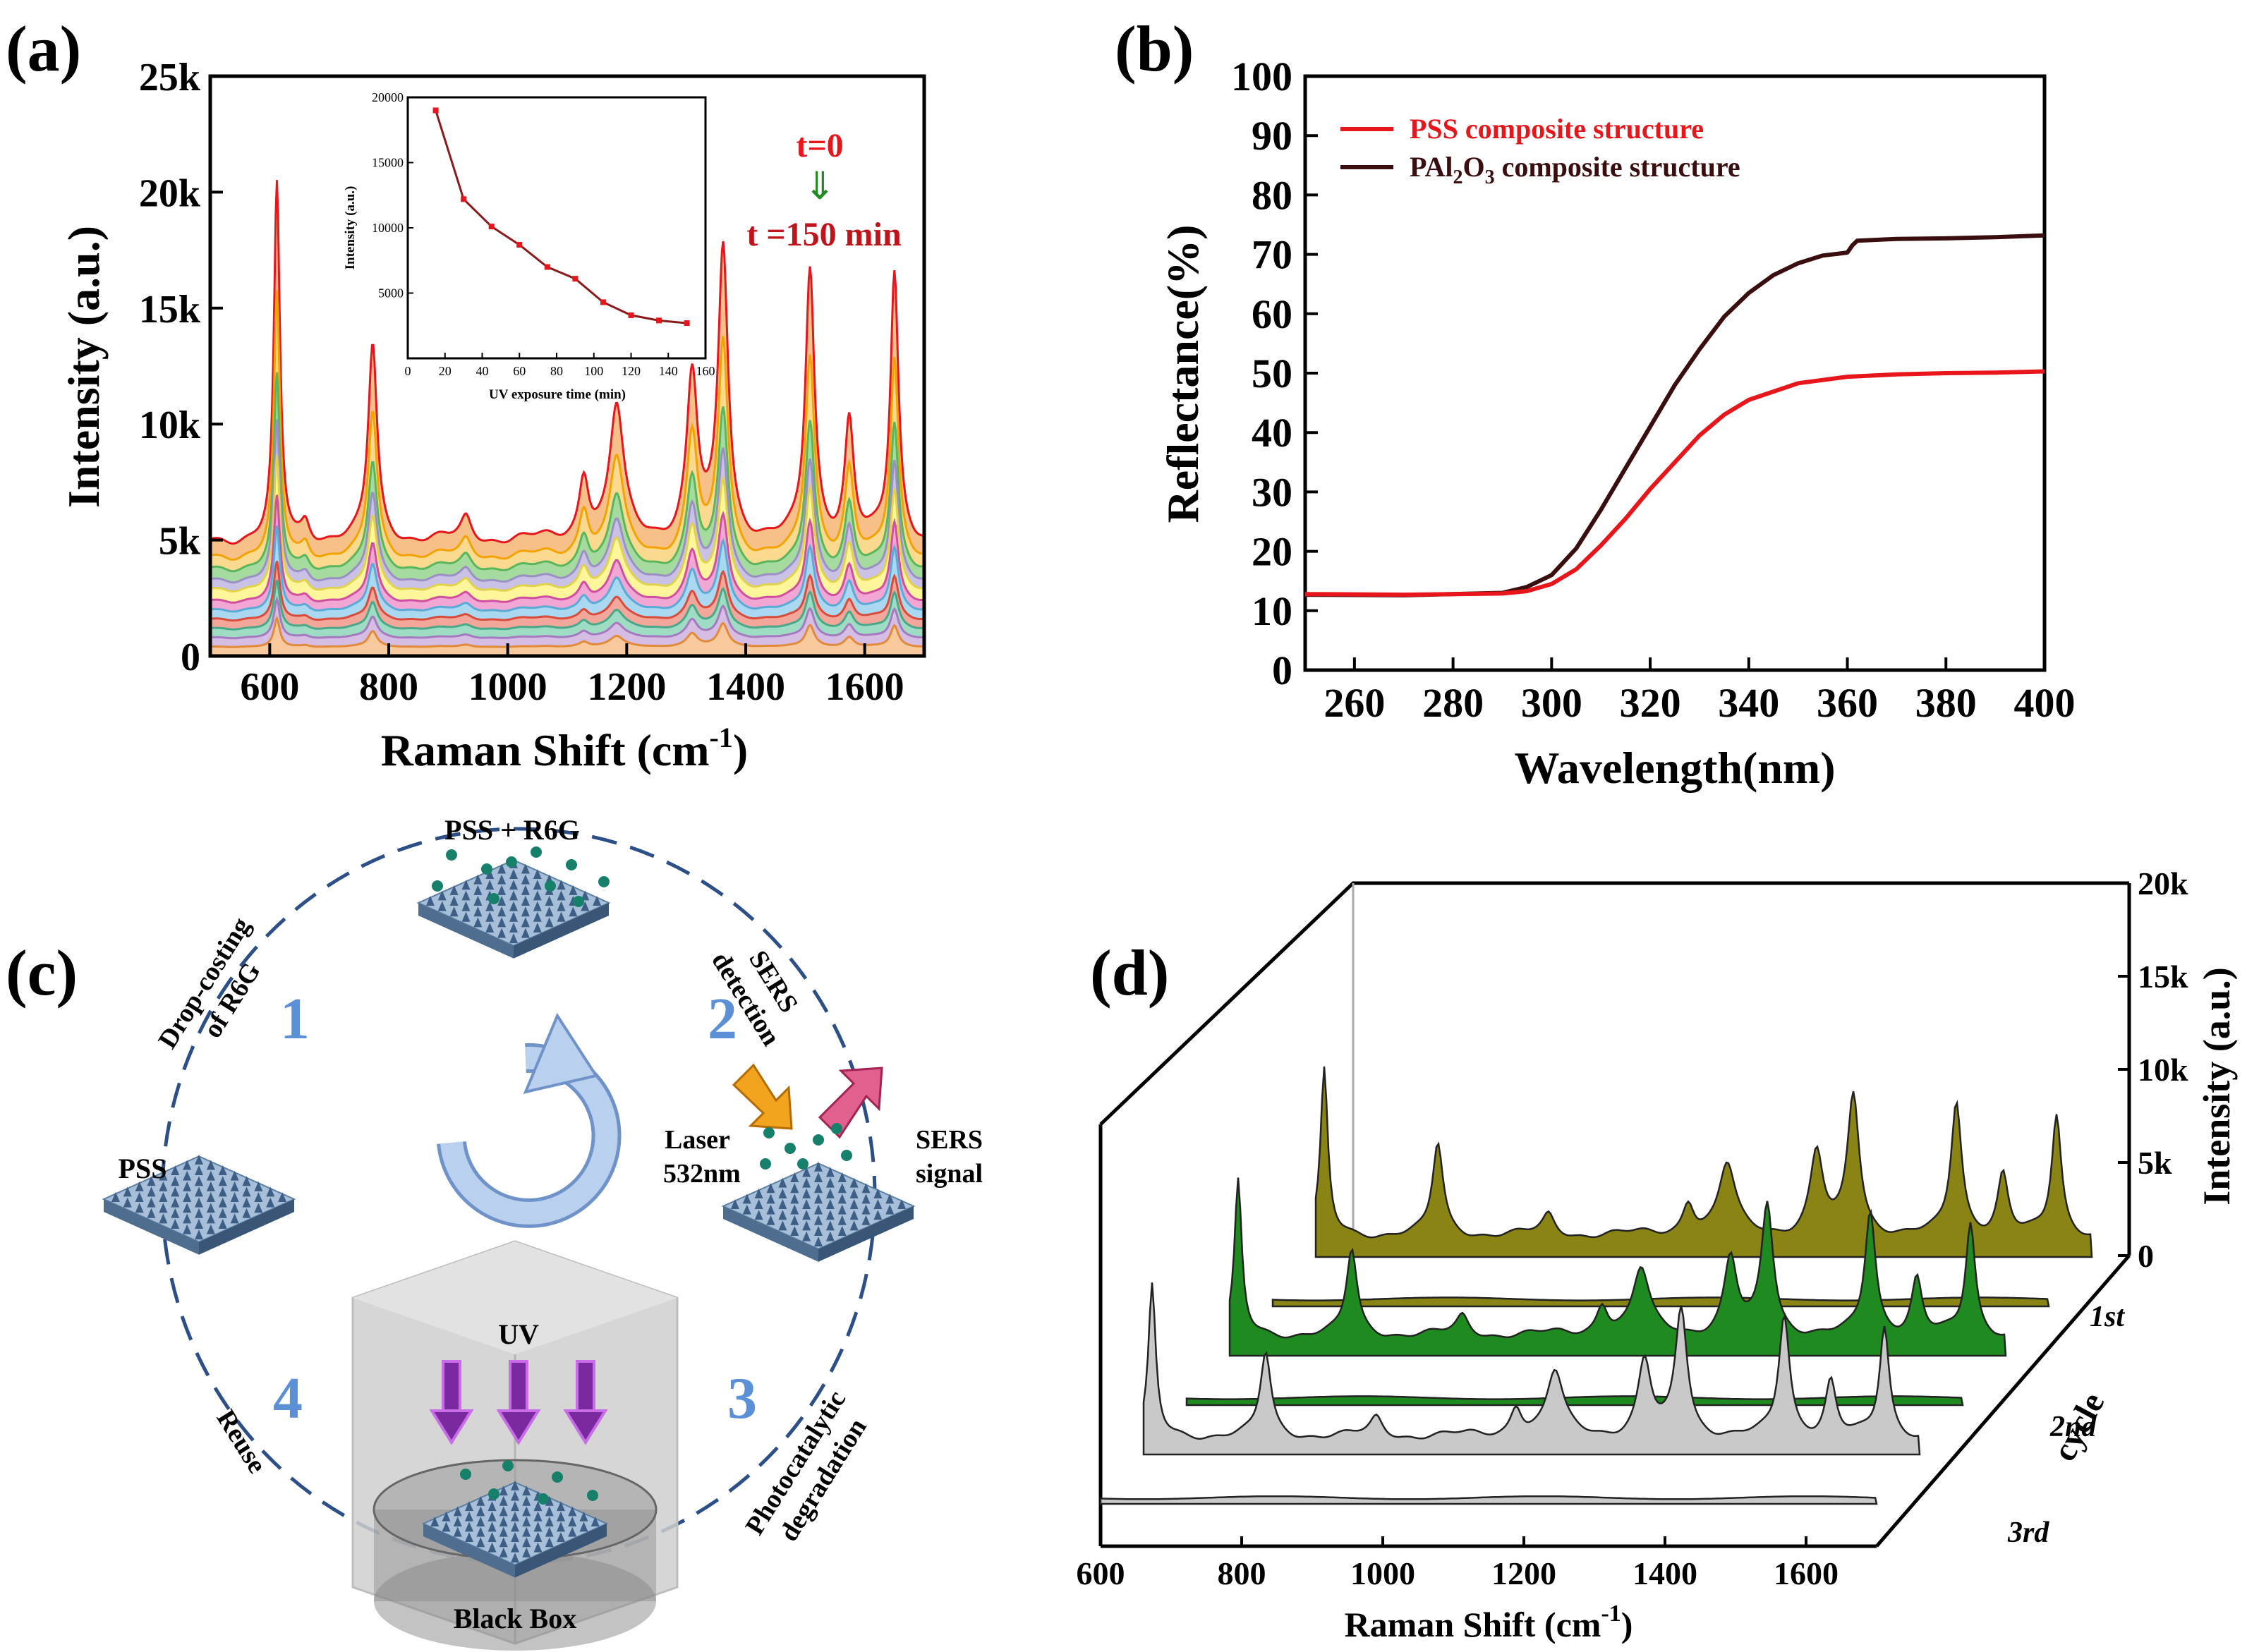 The width and height of the screenshot is (2247, 1652). Describe the element at coordinates (42, 973) in the screenshot. I see `panel-label-c: (c)` at that location.